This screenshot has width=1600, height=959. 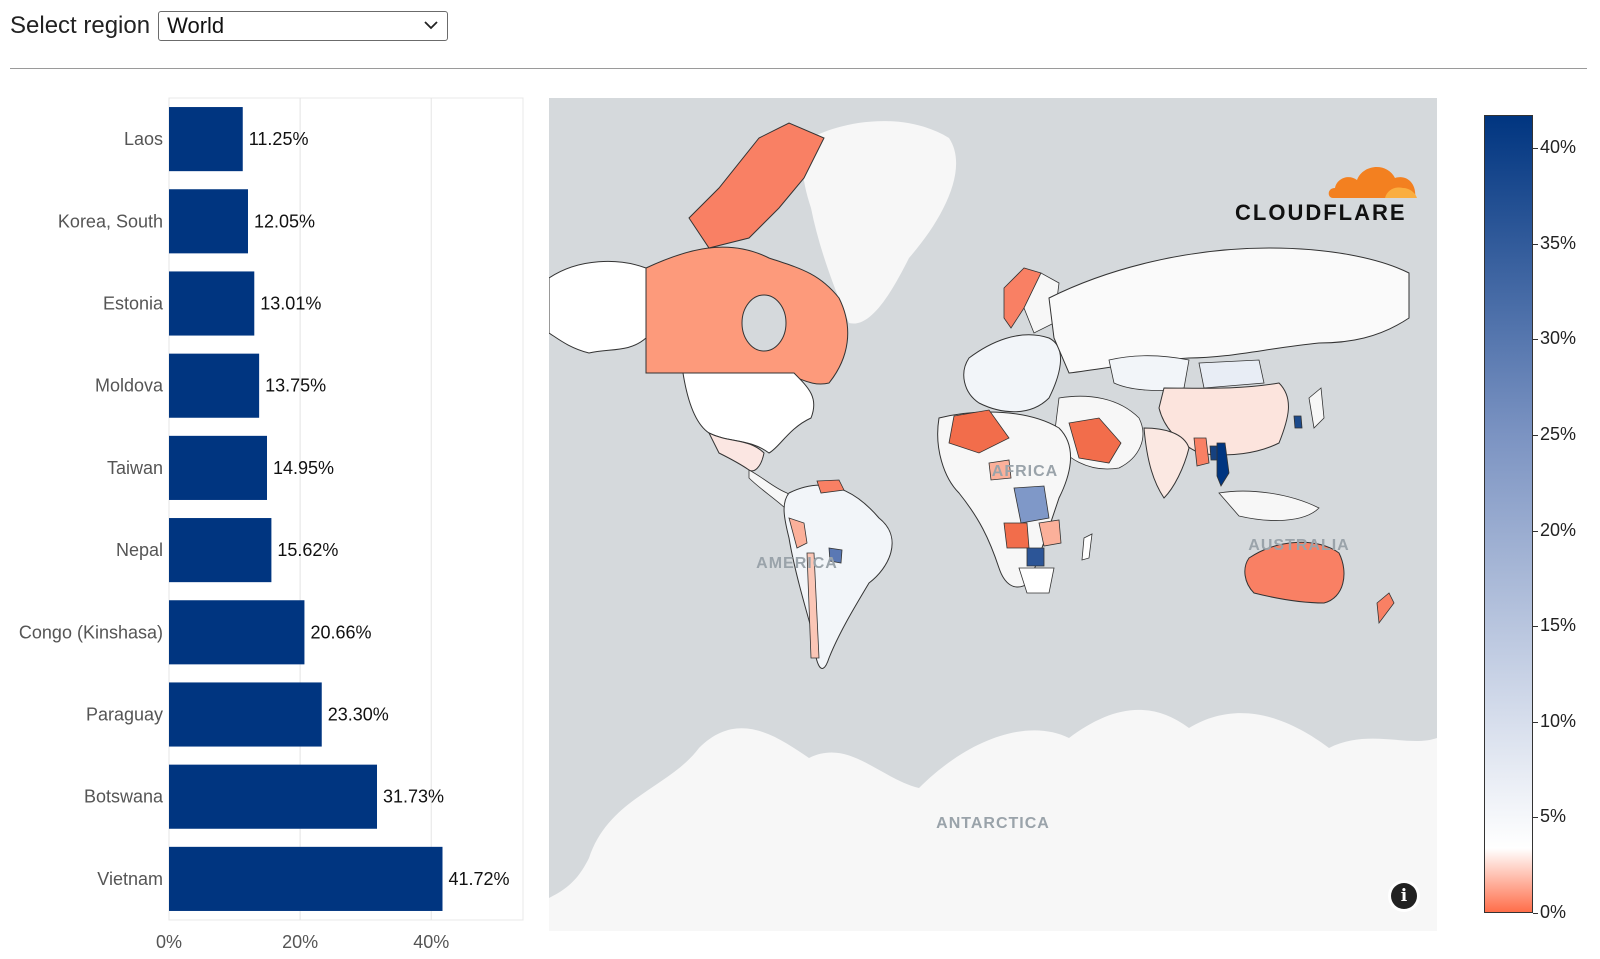 What do you see at coordinates (798, 533) in the screenshot?
I see `country-peru` at bounding box center [798, 533].